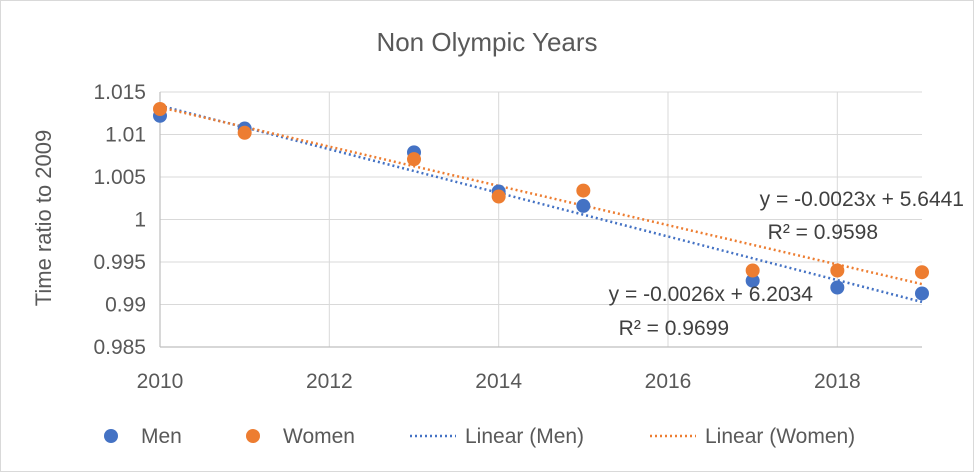  I want to click on legend-men-marker, so click(111, 436).